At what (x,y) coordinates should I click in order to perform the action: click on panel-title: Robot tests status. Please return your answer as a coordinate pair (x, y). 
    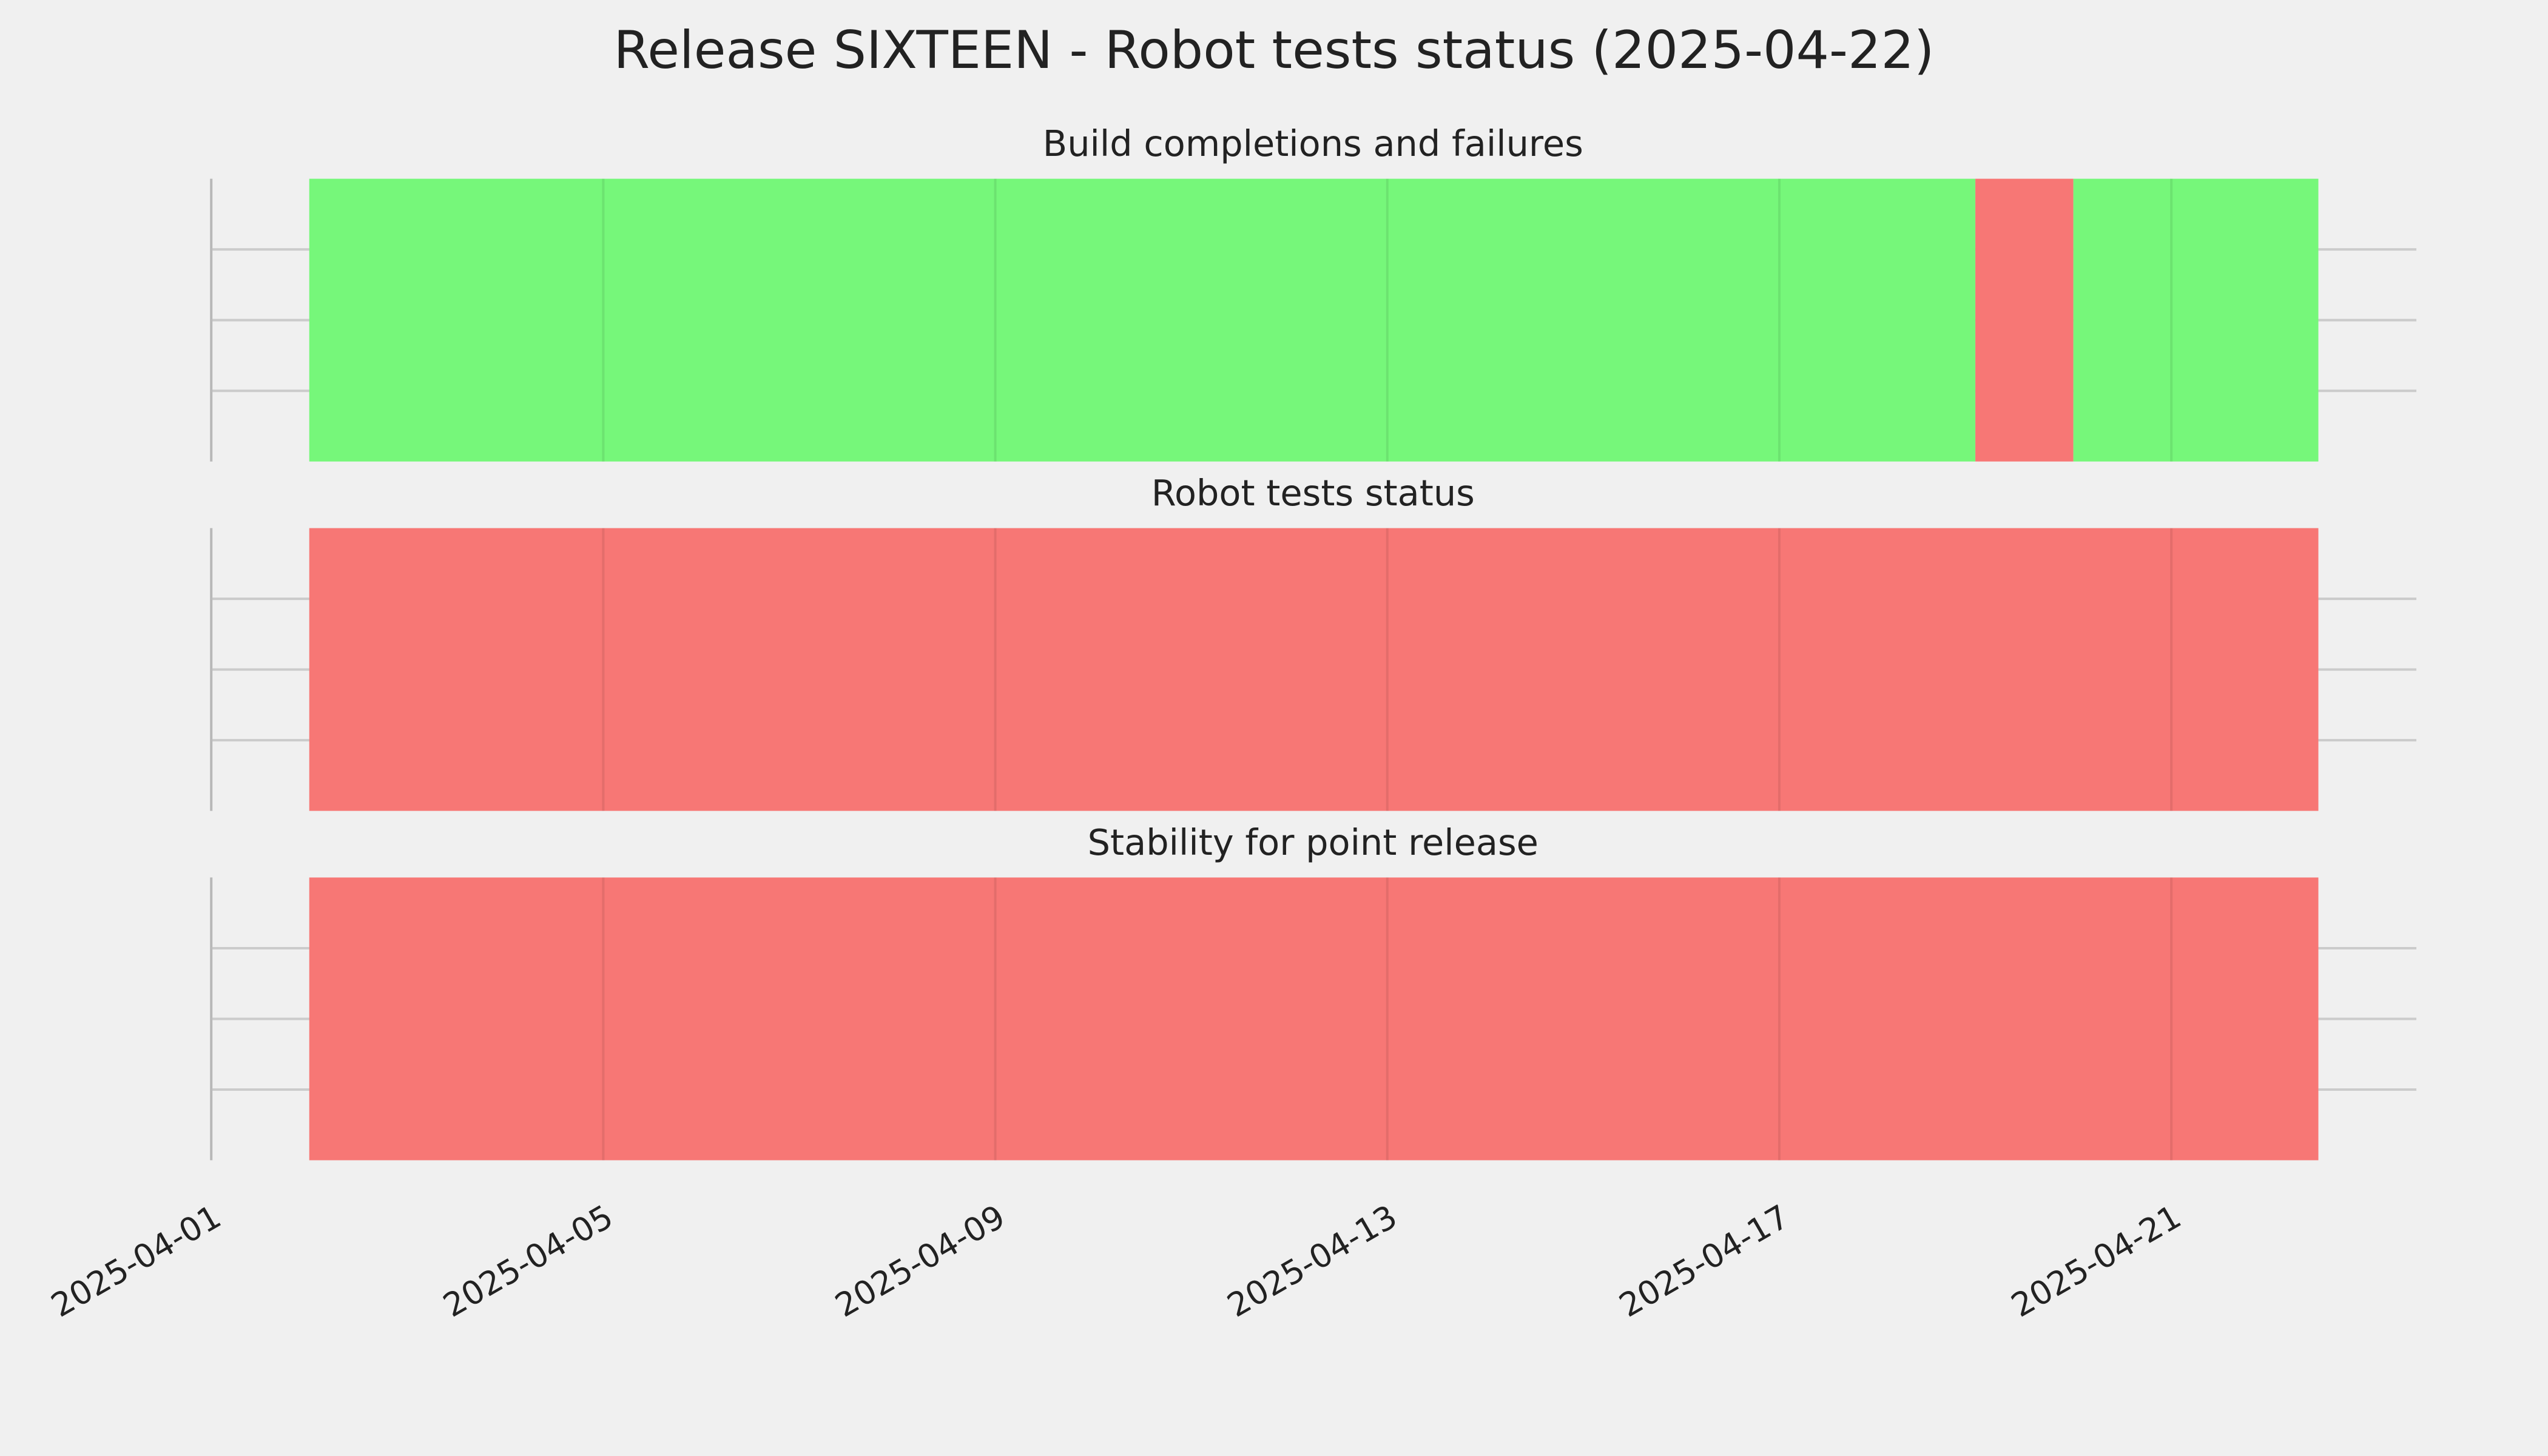
    Looking at the image, I should click on (1313, 493).